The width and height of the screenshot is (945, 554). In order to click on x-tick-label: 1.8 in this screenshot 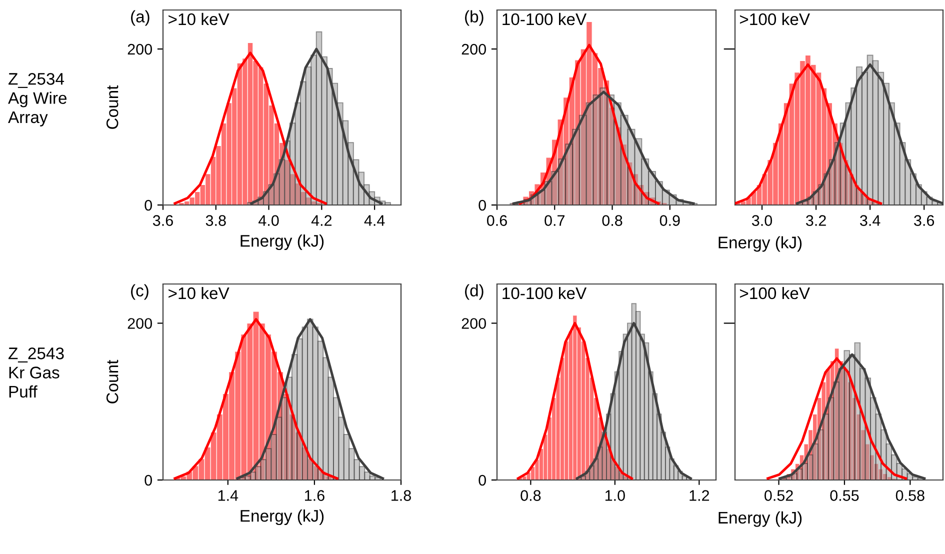, I will do `click(401, 495)`.